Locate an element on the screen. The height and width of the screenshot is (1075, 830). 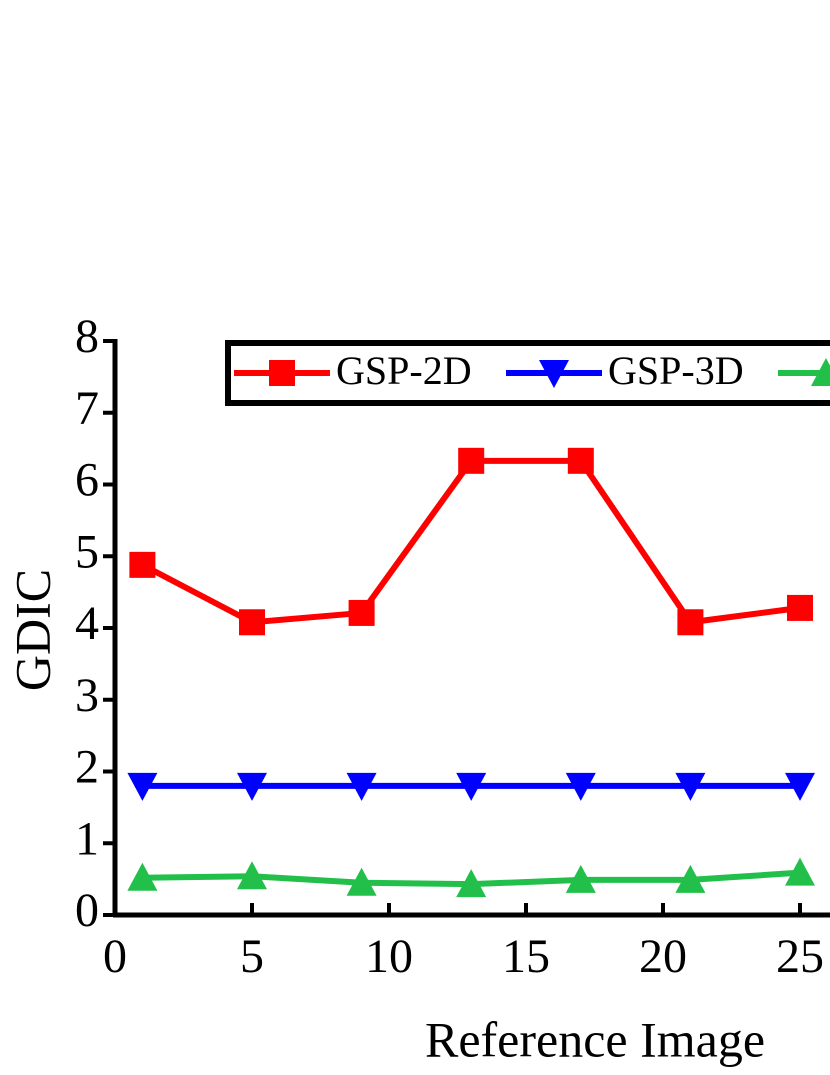
x-tick-label: 25 is located at coordinates (800, 956).